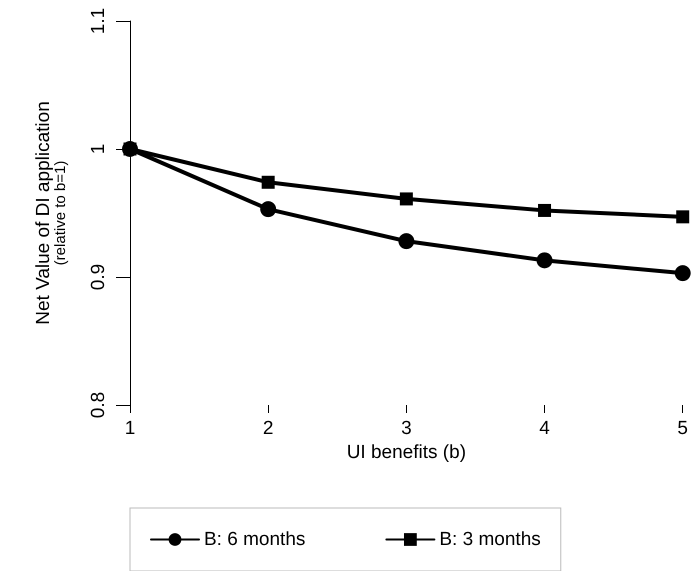  What do you see at coordinates (544, 428) in the screenshot?
I see `x-tick-label: 4` at bounding box center [544, 428].